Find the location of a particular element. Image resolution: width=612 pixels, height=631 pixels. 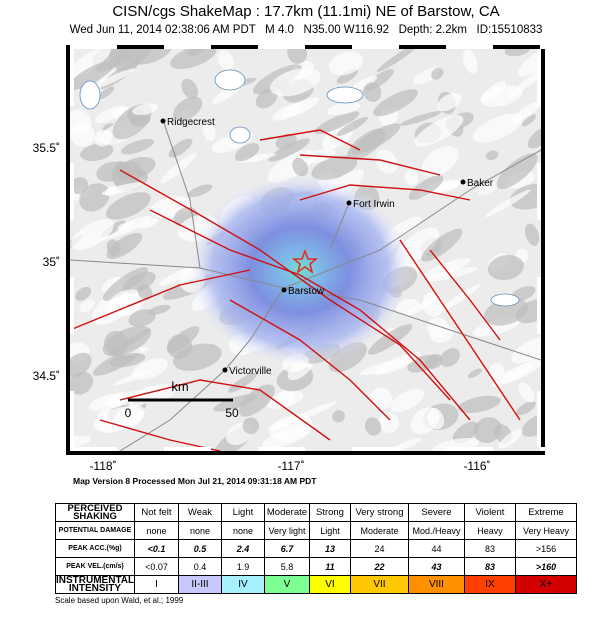

legend-cell: IX is located at coordinates (489, 584).